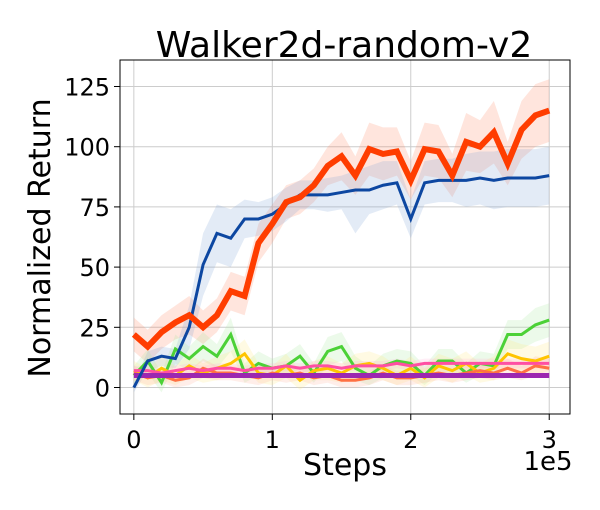 Image resolution: width=600 pixels, height=510 pixels. What do you see at coordinates (102, 389) in the screenshot?
I see `y-tick-label: 0` at bounding box center [102, 389].